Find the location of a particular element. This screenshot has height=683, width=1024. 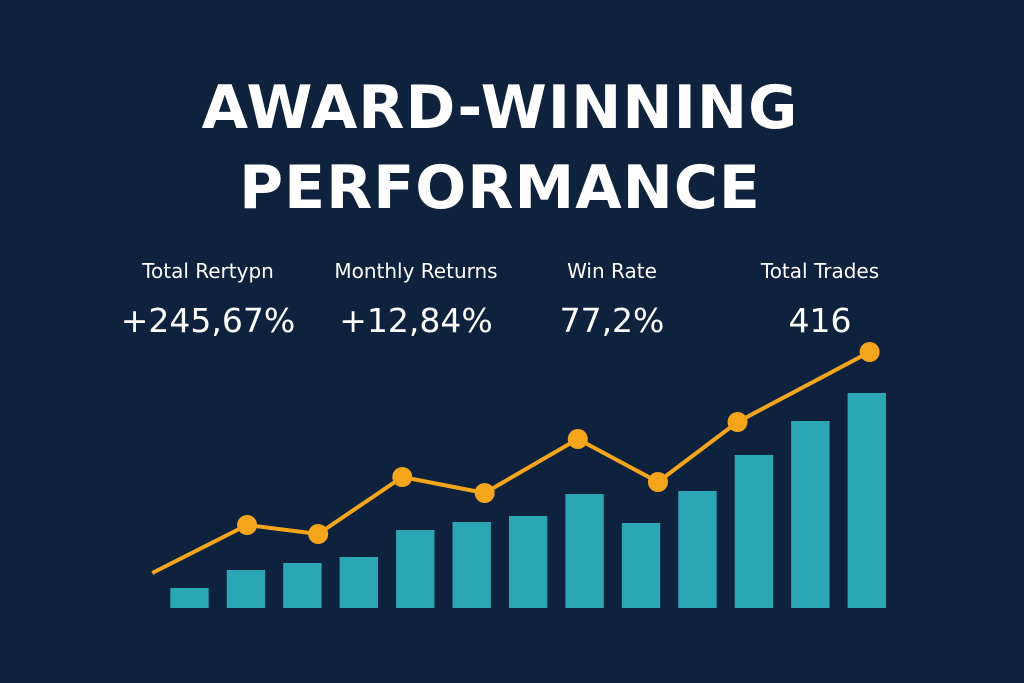

stat-value: 416 is located at coordinates (820, 320).